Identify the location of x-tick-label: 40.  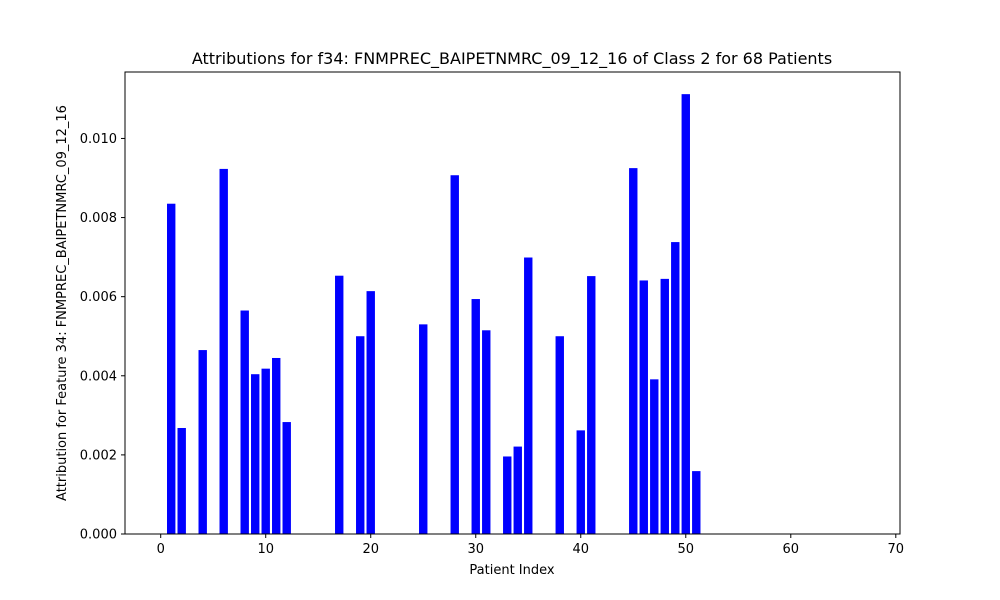
(580, 549).